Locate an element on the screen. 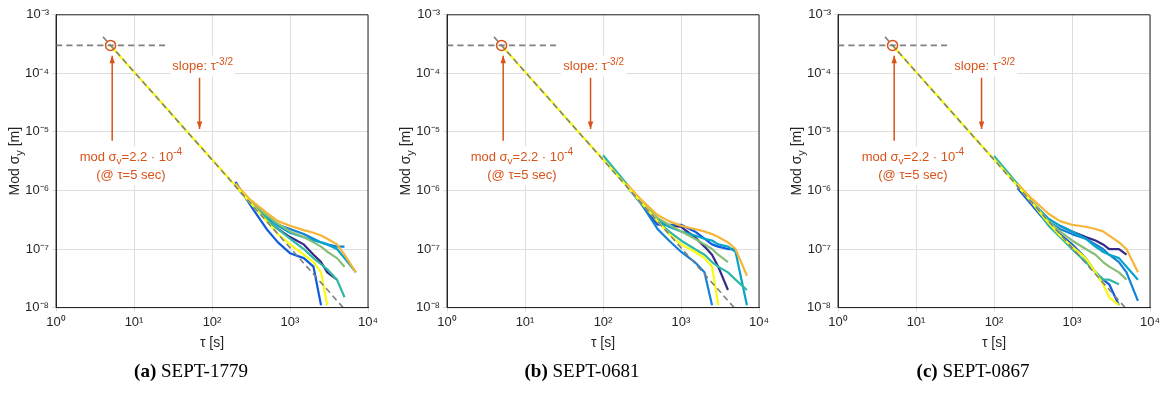 This screenshot has height=408, width=1164. text: (a) SEPT-1779 is located at coordinates (191, 371).